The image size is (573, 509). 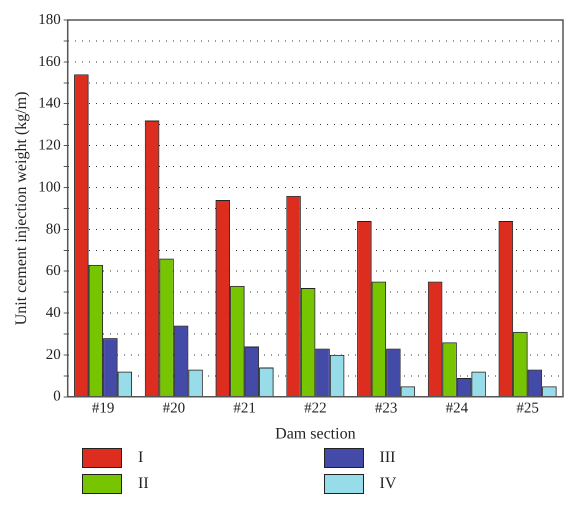 I want to click on y-tick-label: 120, so click(x=49, y=146).